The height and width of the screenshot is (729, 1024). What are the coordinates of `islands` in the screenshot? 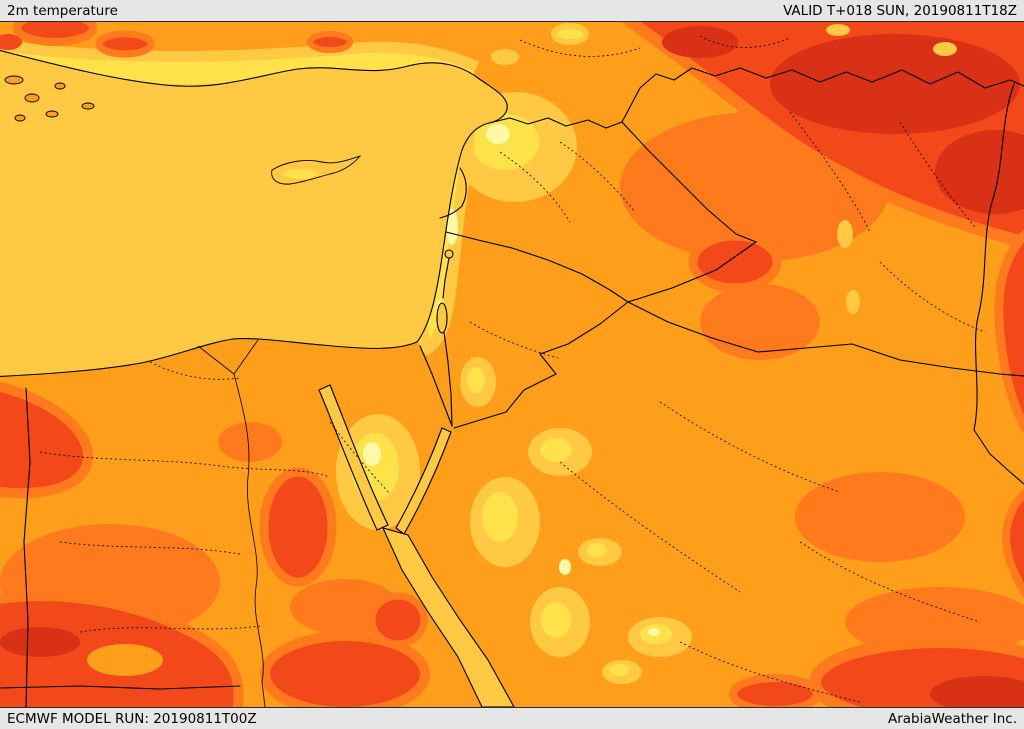 It's located at (183, 130).